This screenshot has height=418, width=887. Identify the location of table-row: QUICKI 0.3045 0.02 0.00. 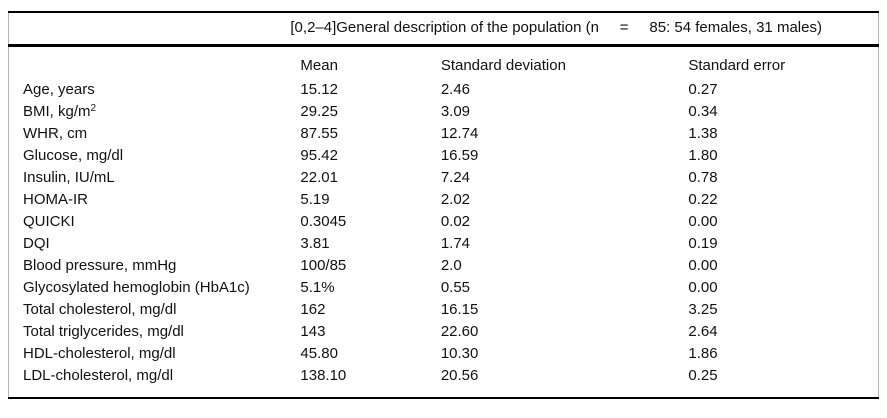
(444, 222).